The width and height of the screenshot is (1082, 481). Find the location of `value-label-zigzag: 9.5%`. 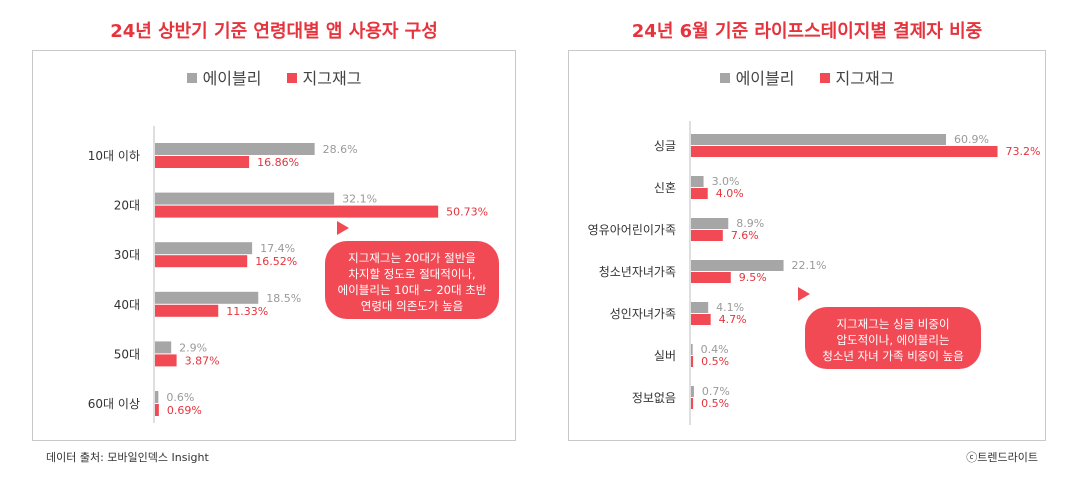

value-label-zigzag: 9.5% is located at coordinates (753, 277).